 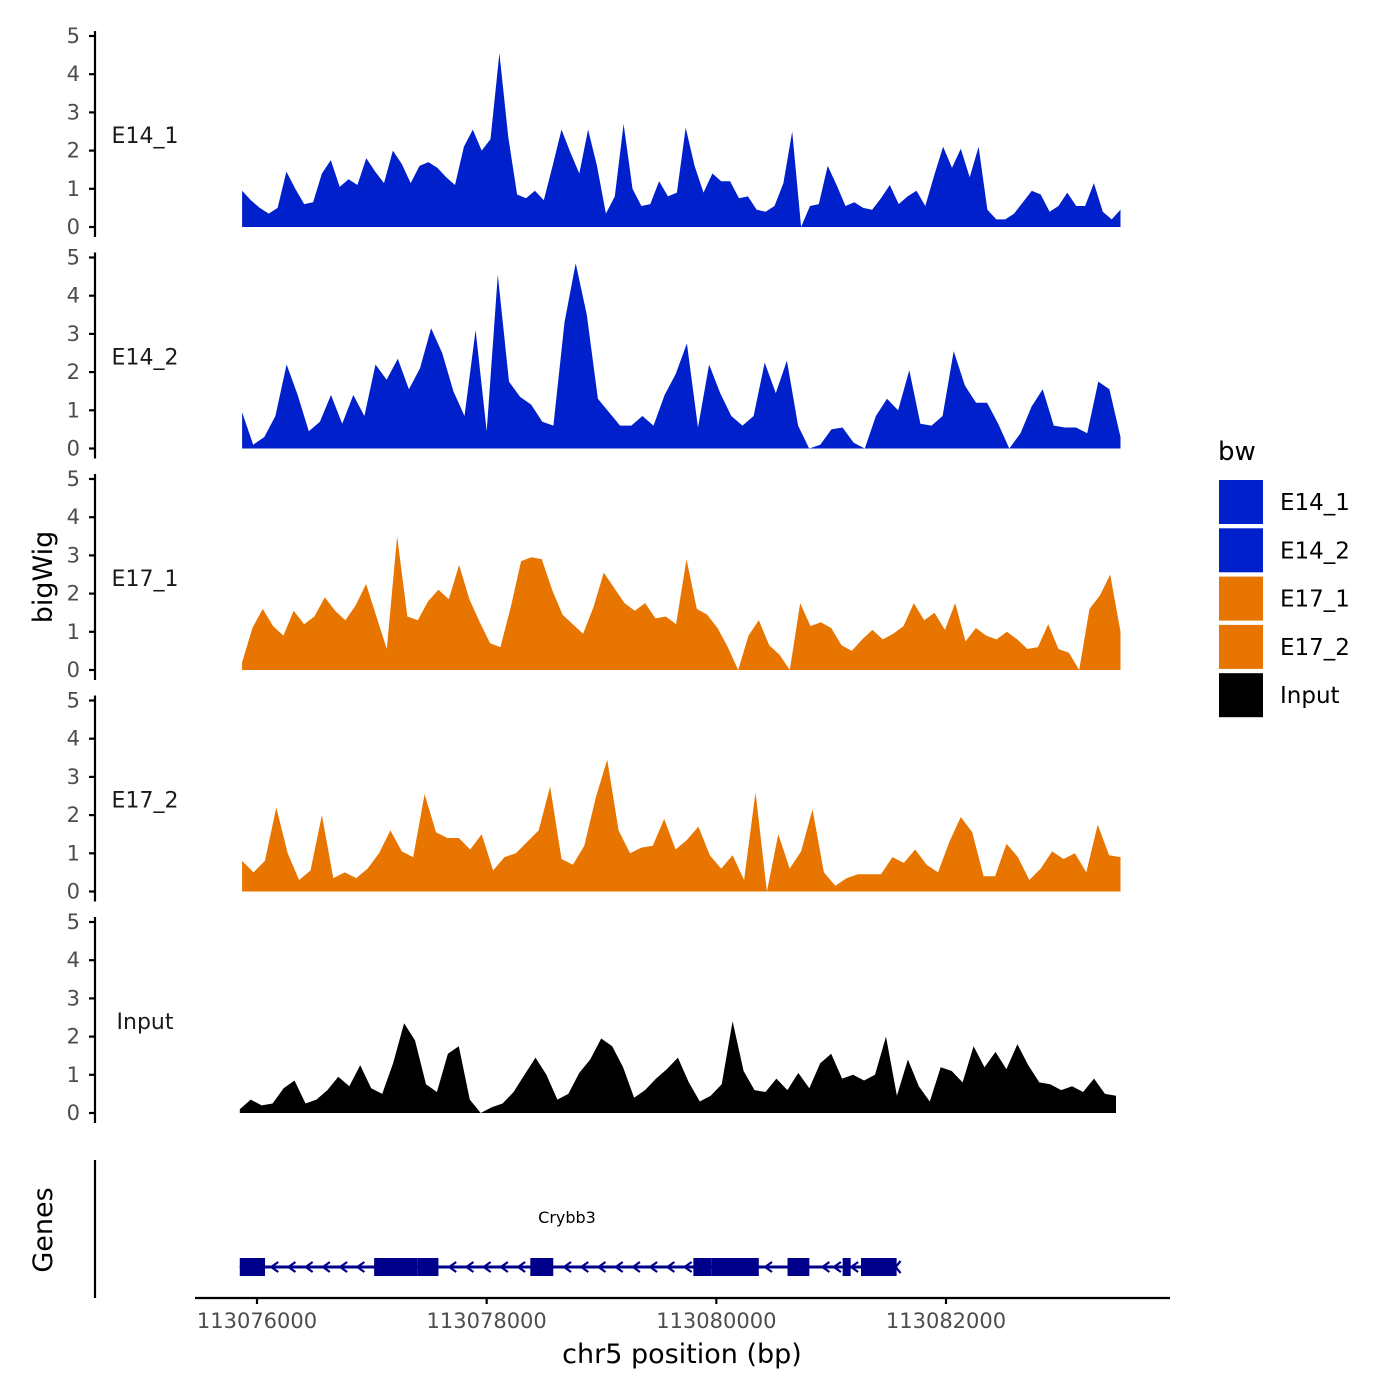 What do you see at coordinates (1315, 648) in the screenshot?
I see `legend-label-E17_2: E17_2` at bounding box center [1315, 648].